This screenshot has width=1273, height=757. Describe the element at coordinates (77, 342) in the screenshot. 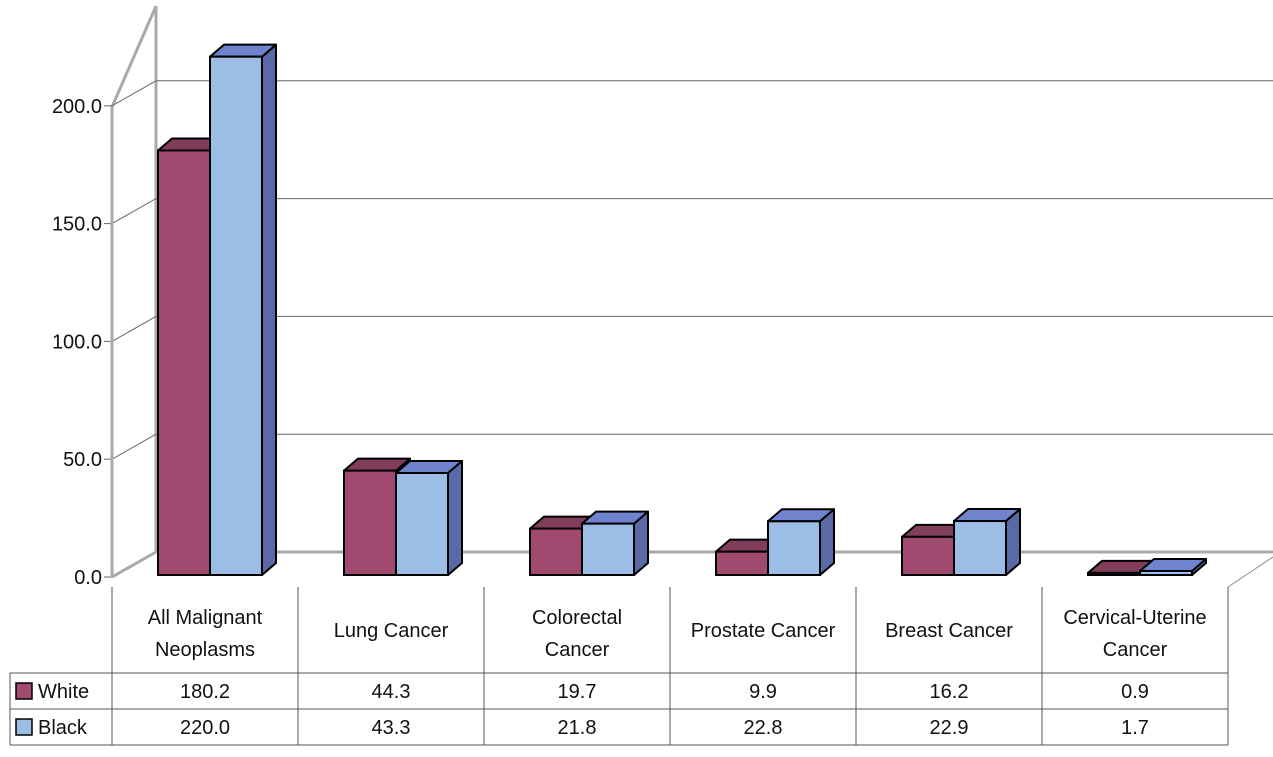

I see `y-tick-label: 100.0` at that location.